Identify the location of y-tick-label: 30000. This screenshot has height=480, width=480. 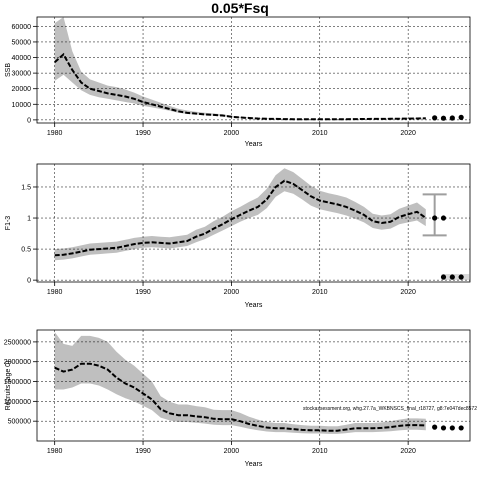
(22, 74).